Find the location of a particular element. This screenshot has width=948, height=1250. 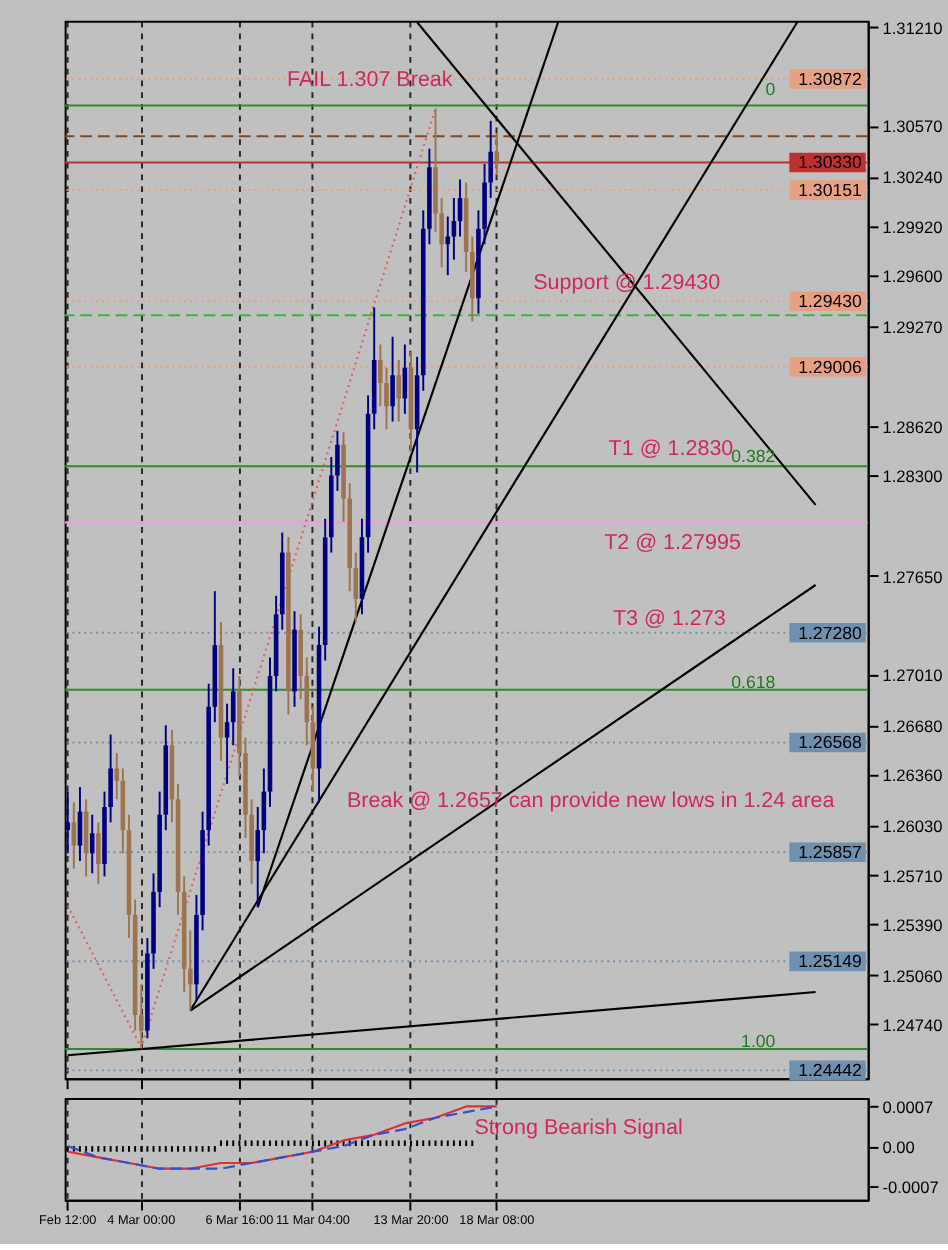

y-tick-label: 1.30240 is located at coordinates (913, 177).